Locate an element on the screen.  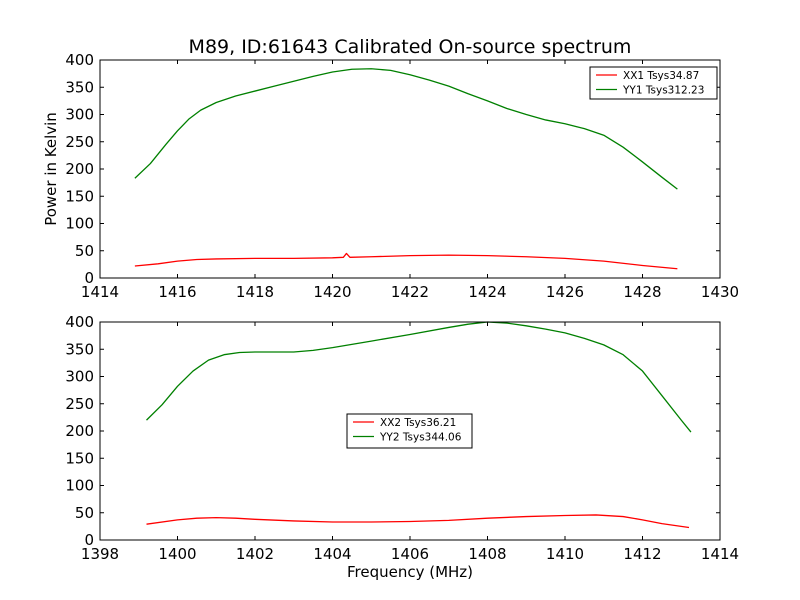
x-tick-label: 1412 is located at coordinates (642, 554).